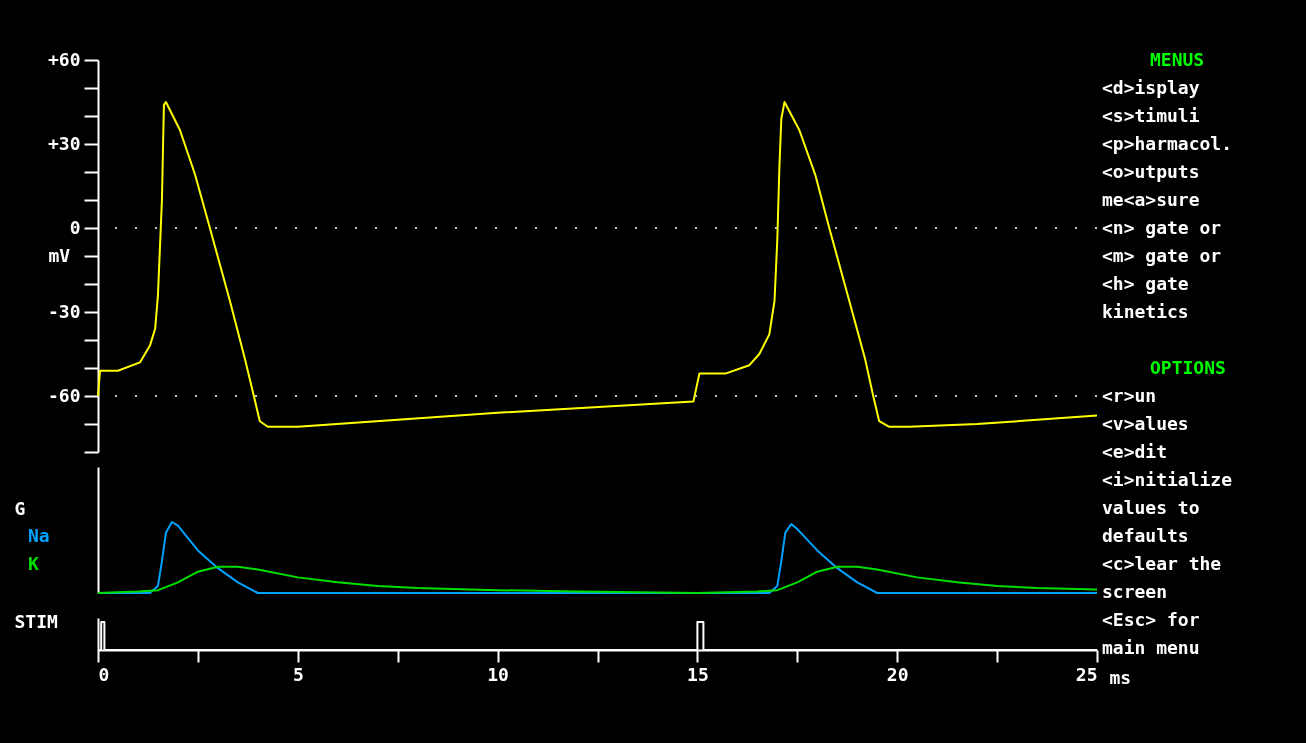 This screenshot has height=743, width=1306. Describe the element at coordinates (1146, 424) in the screenshot. I see `text: <v>alues` at that location.